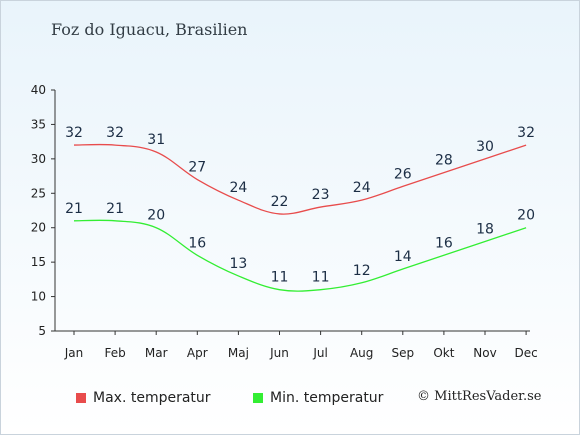 The image size is (580, 435). I want to click on legend-swatch-min, so click(258, 398).